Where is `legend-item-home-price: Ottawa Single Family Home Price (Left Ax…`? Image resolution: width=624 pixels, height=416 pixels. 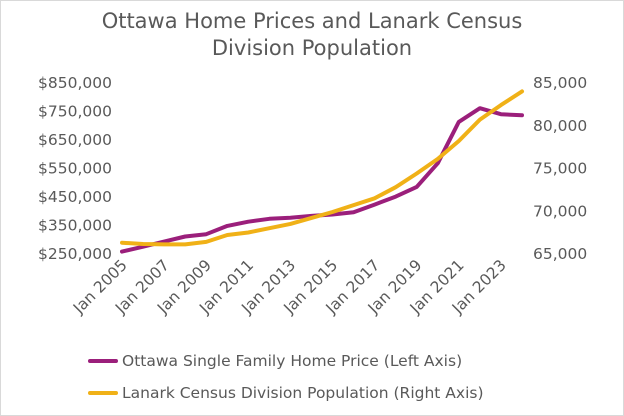
legend-item-home-price: Ottawa Single Family Home Price (Left Ax… is located at coordinates (286, 361).